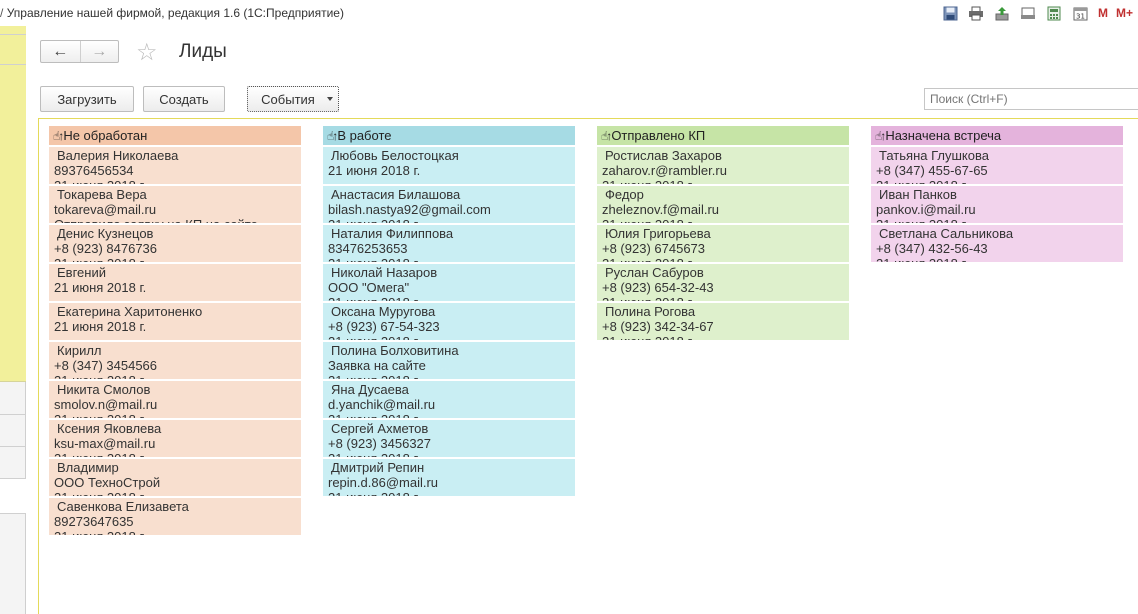  What do you see at coordinates (946, 233) in the screenshot?
I see `lead-name: Светлана Сальникова` at bounding box center [946, 233].